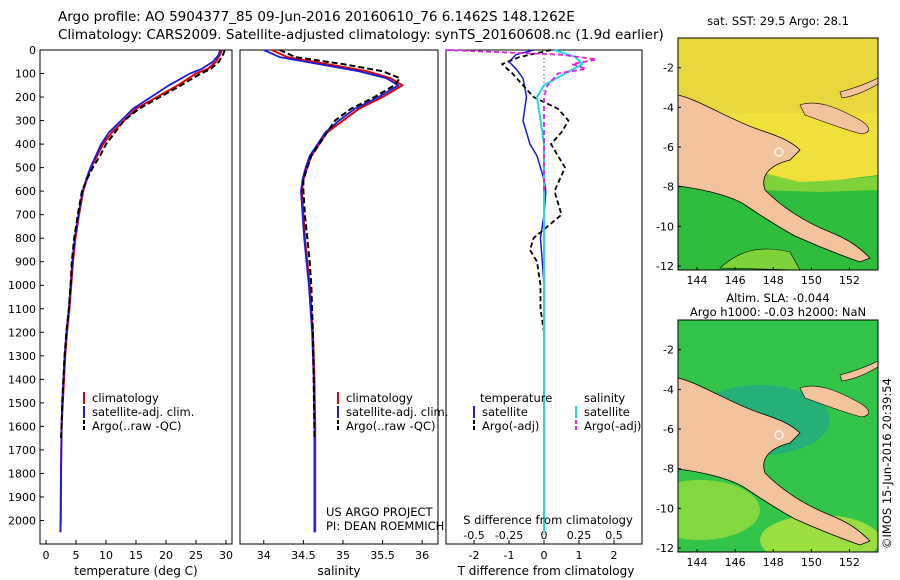 The image size is (900, 580). What do you see at coordinates (778, 298) in the screenshot?
I see `sla-map-title-1: Altim. SLA: -0.044` at bounding box center [778, 298].